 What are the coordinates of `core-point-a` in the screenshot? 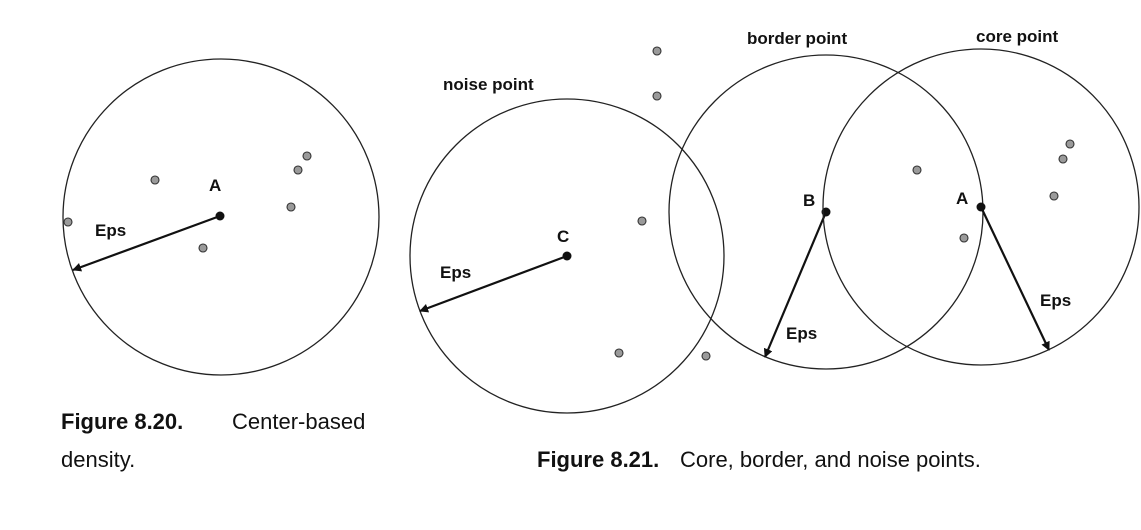 It's located at (981, 207).